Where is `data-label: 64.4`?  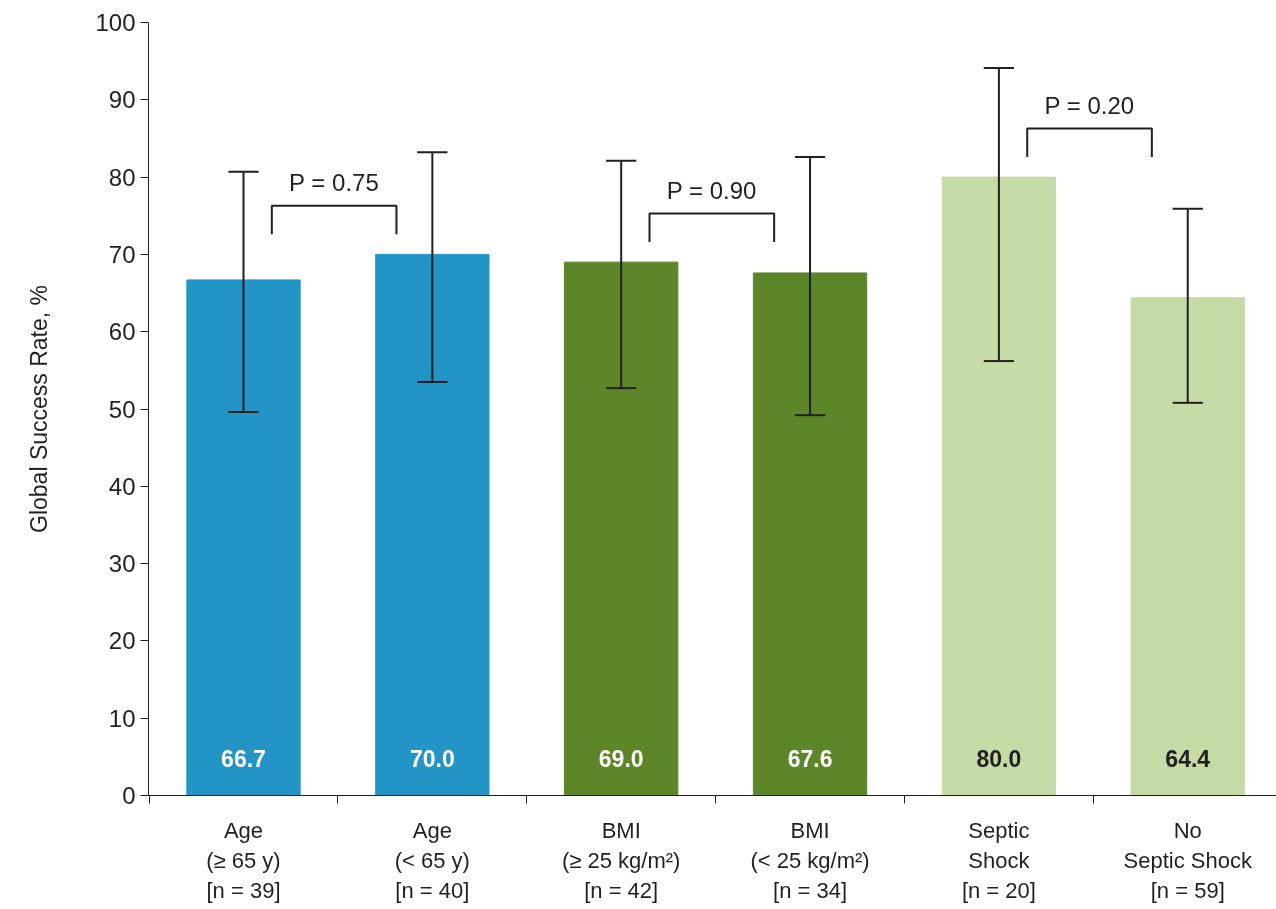 data-label: 64.4 is located at coordinates (1188, 758).